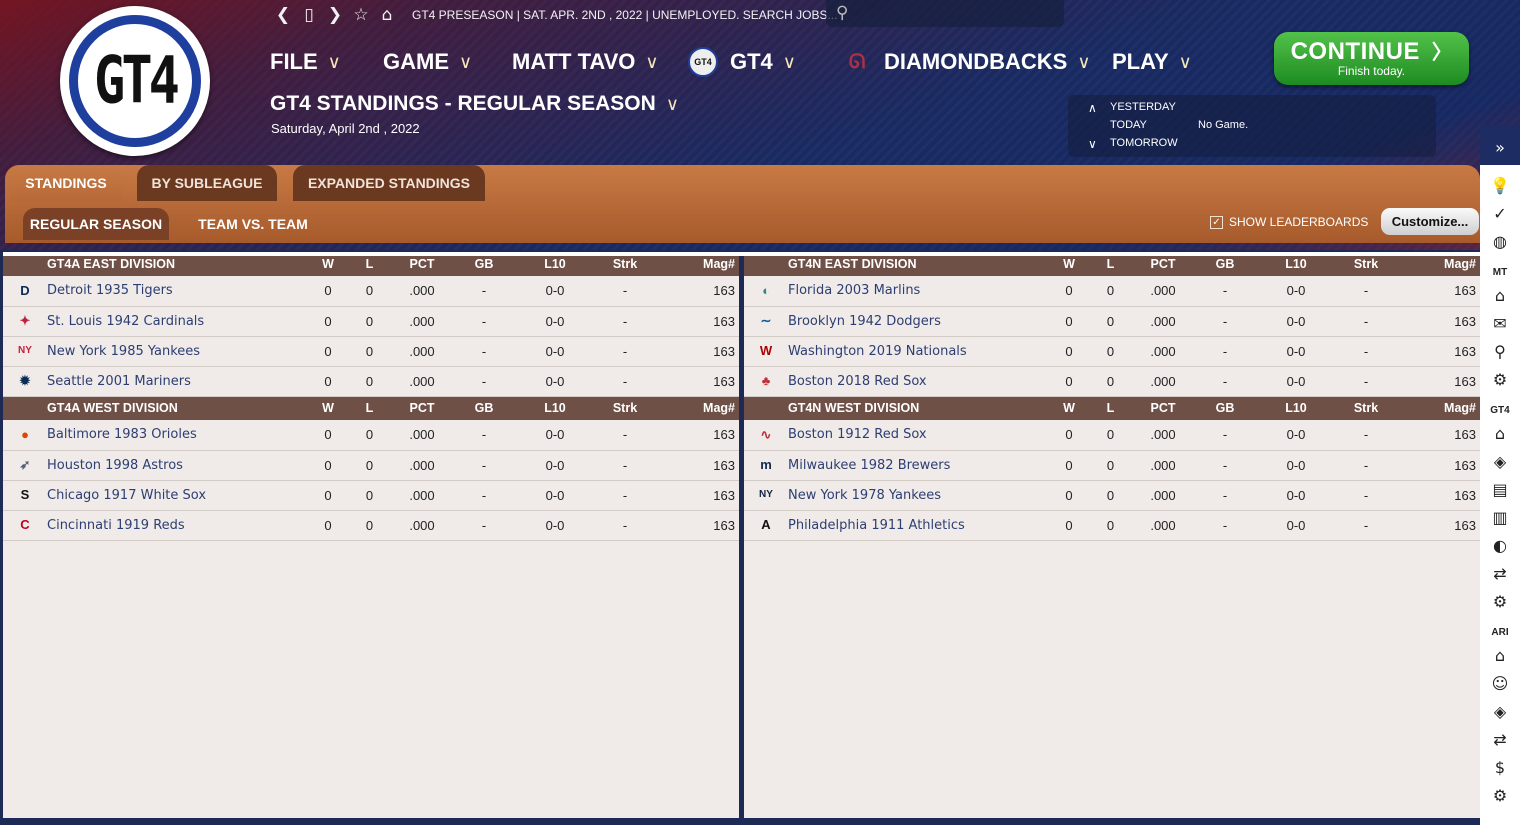 The height and width of the screenshot is (825, 1520). What do you see at coordinates (177, 525) in the screenshot?
I see `team-name-link: Cincinnati 1919 Reds` at bounding box center [177, 525].